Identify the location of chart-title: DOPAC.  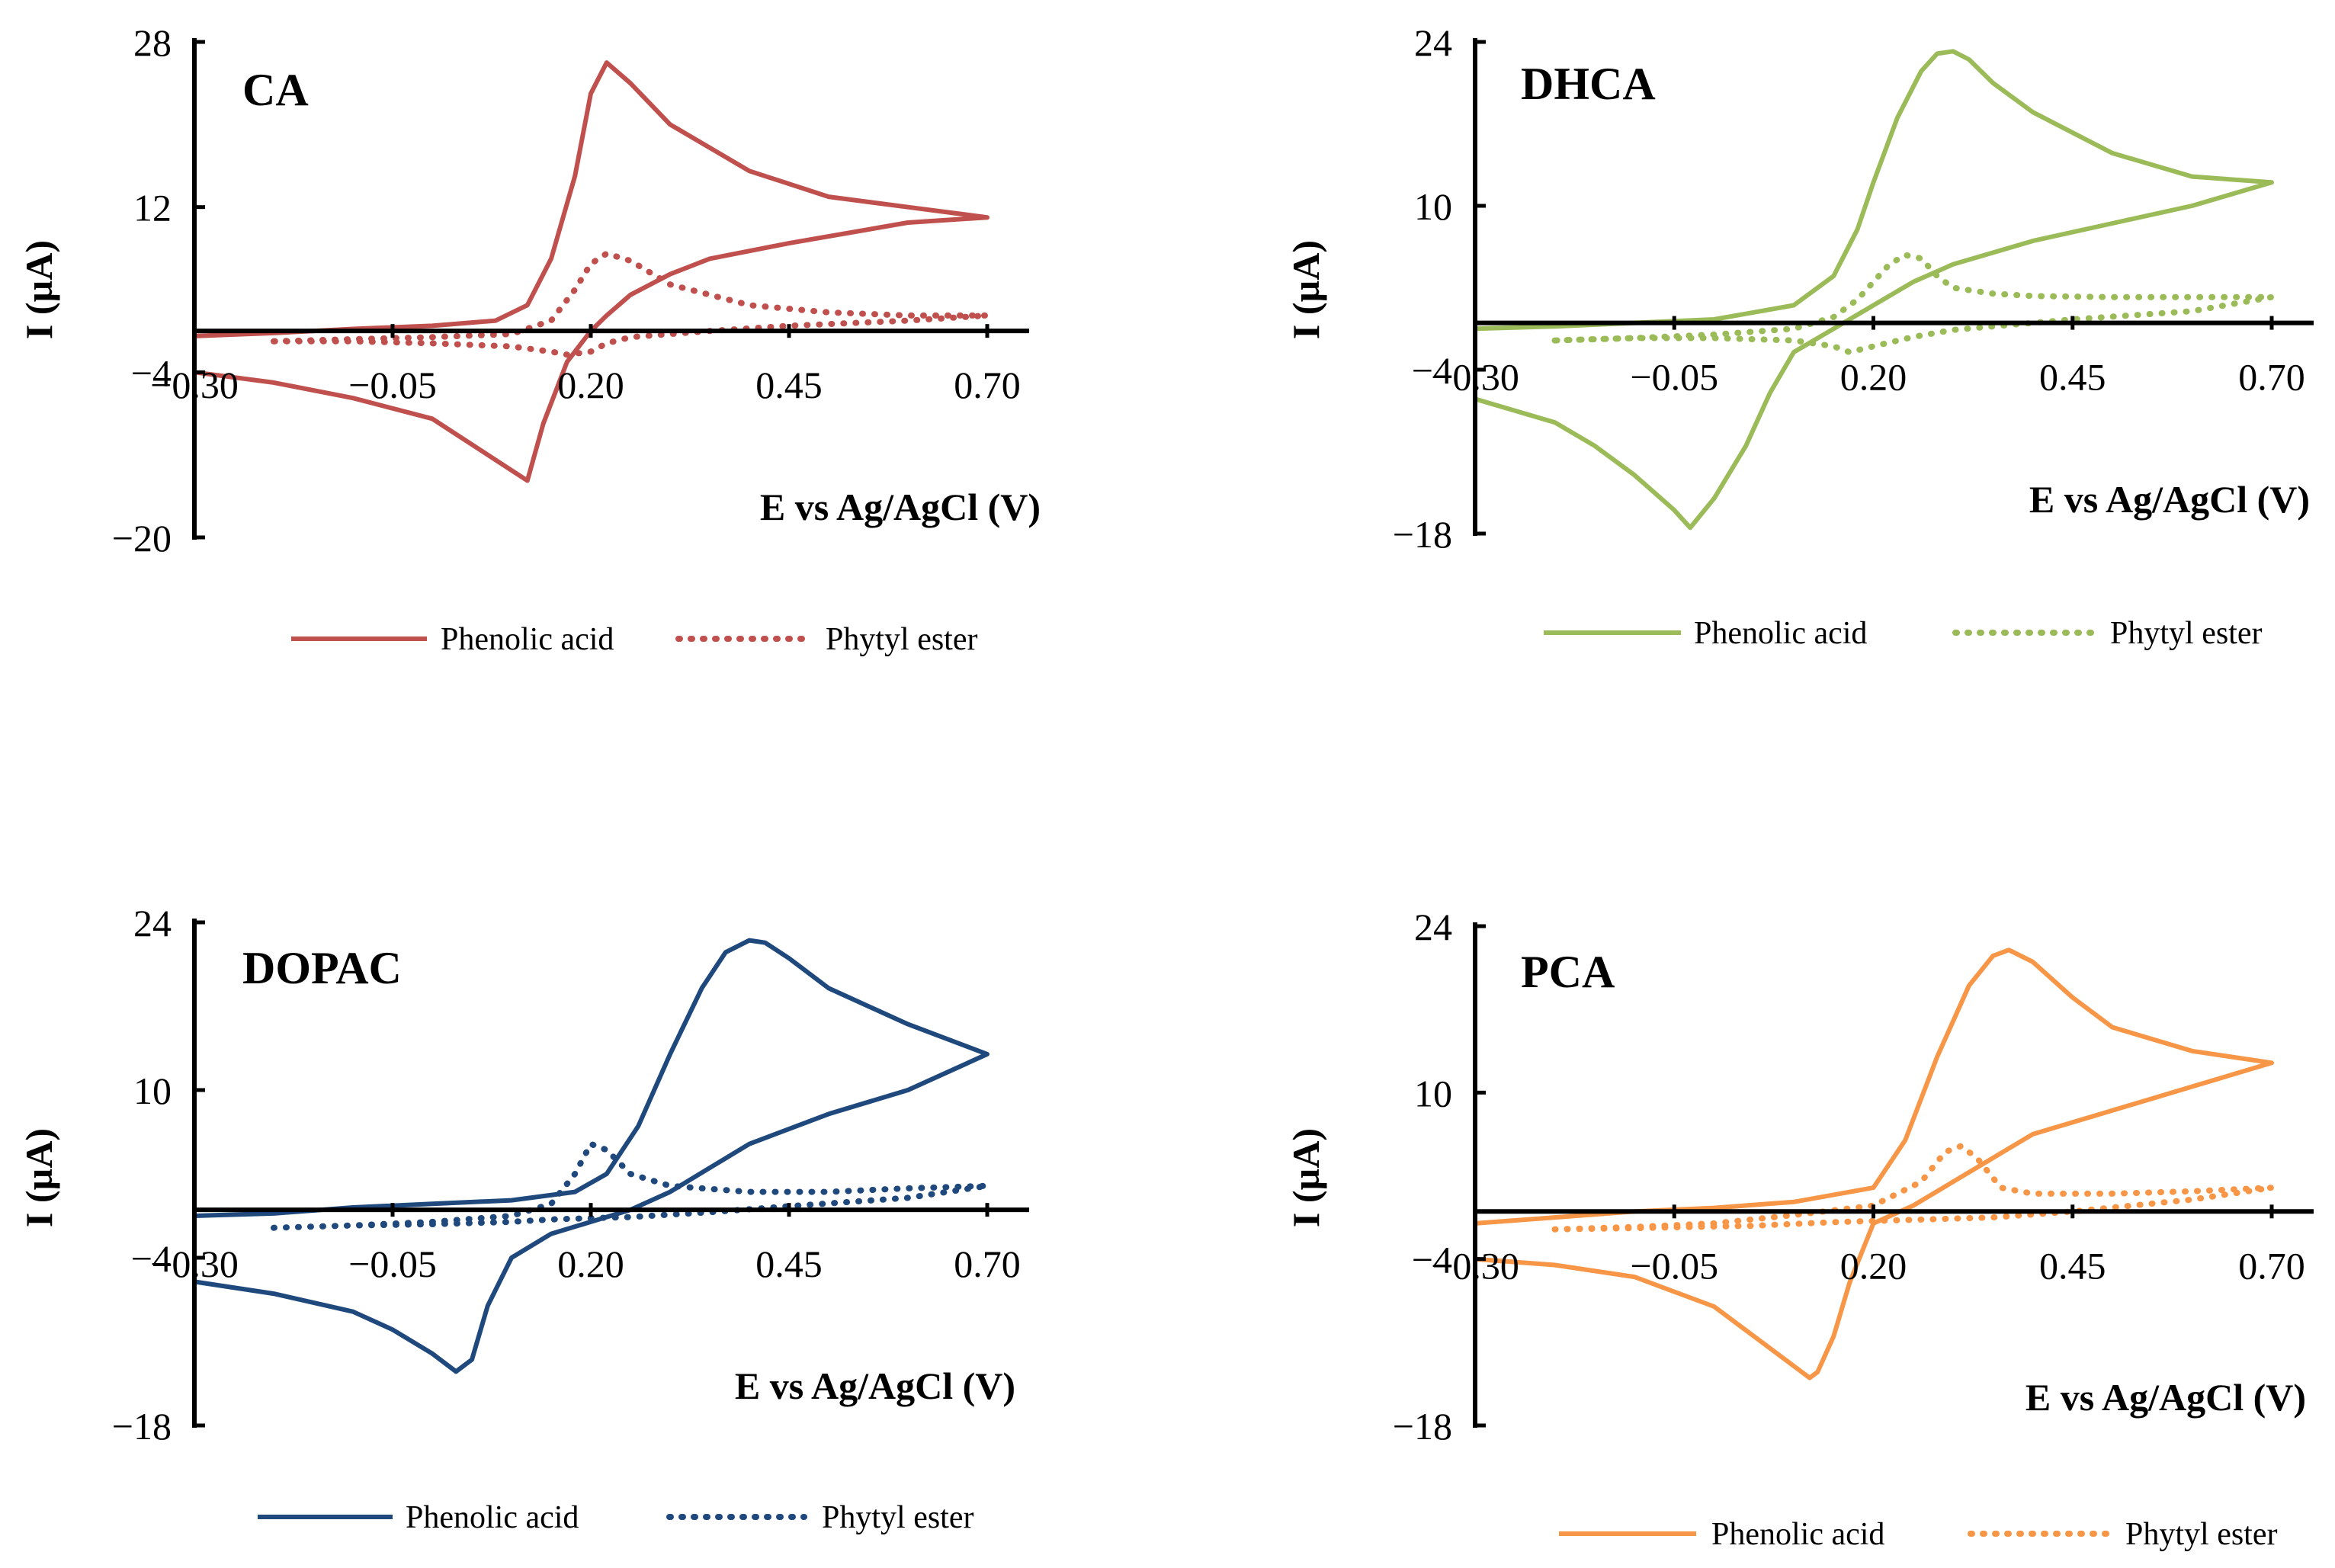
(322, 968).